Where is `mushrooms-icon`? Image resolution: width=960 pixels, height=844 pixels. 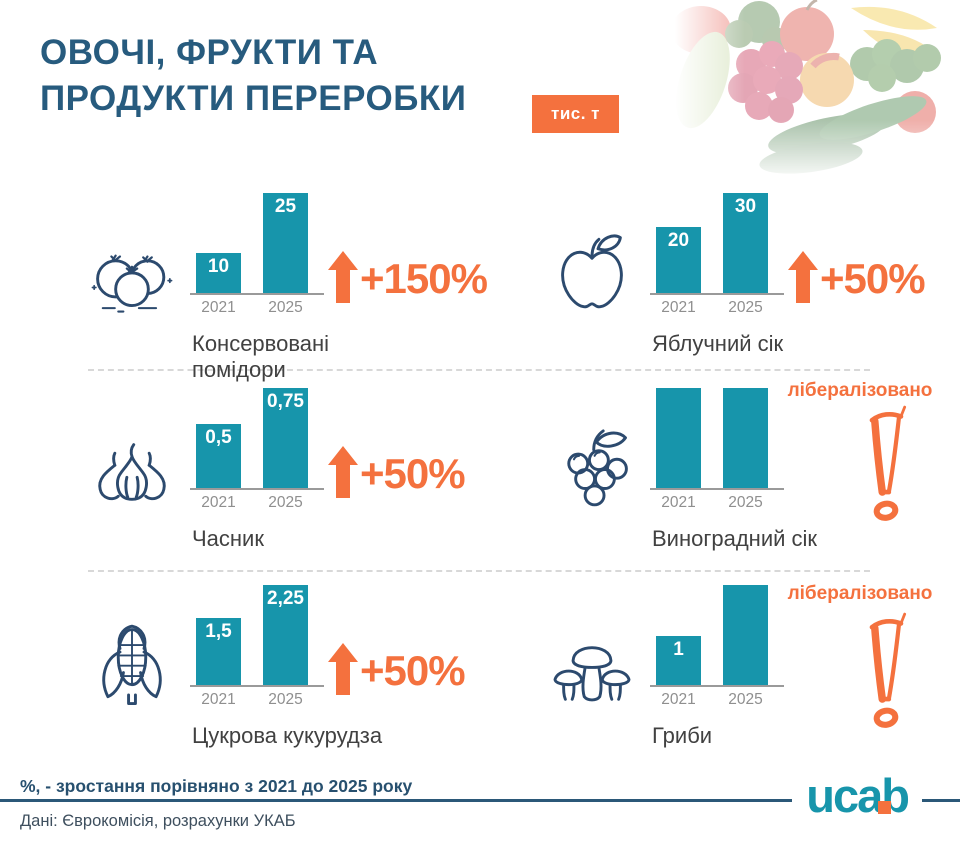
mushrooms-icon is located at coordinates (592, 664).